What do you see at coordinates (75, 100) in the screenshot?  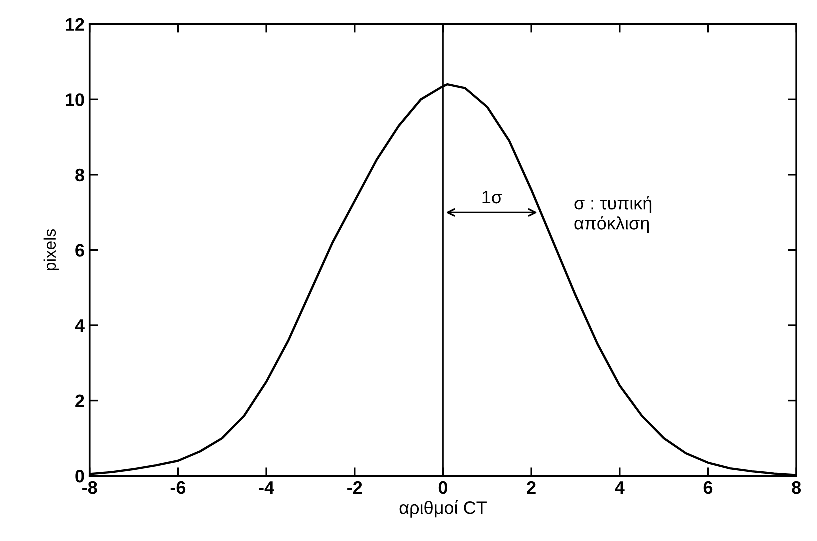 I see `y-tick-label: 10` at bounding box center [75, 100].